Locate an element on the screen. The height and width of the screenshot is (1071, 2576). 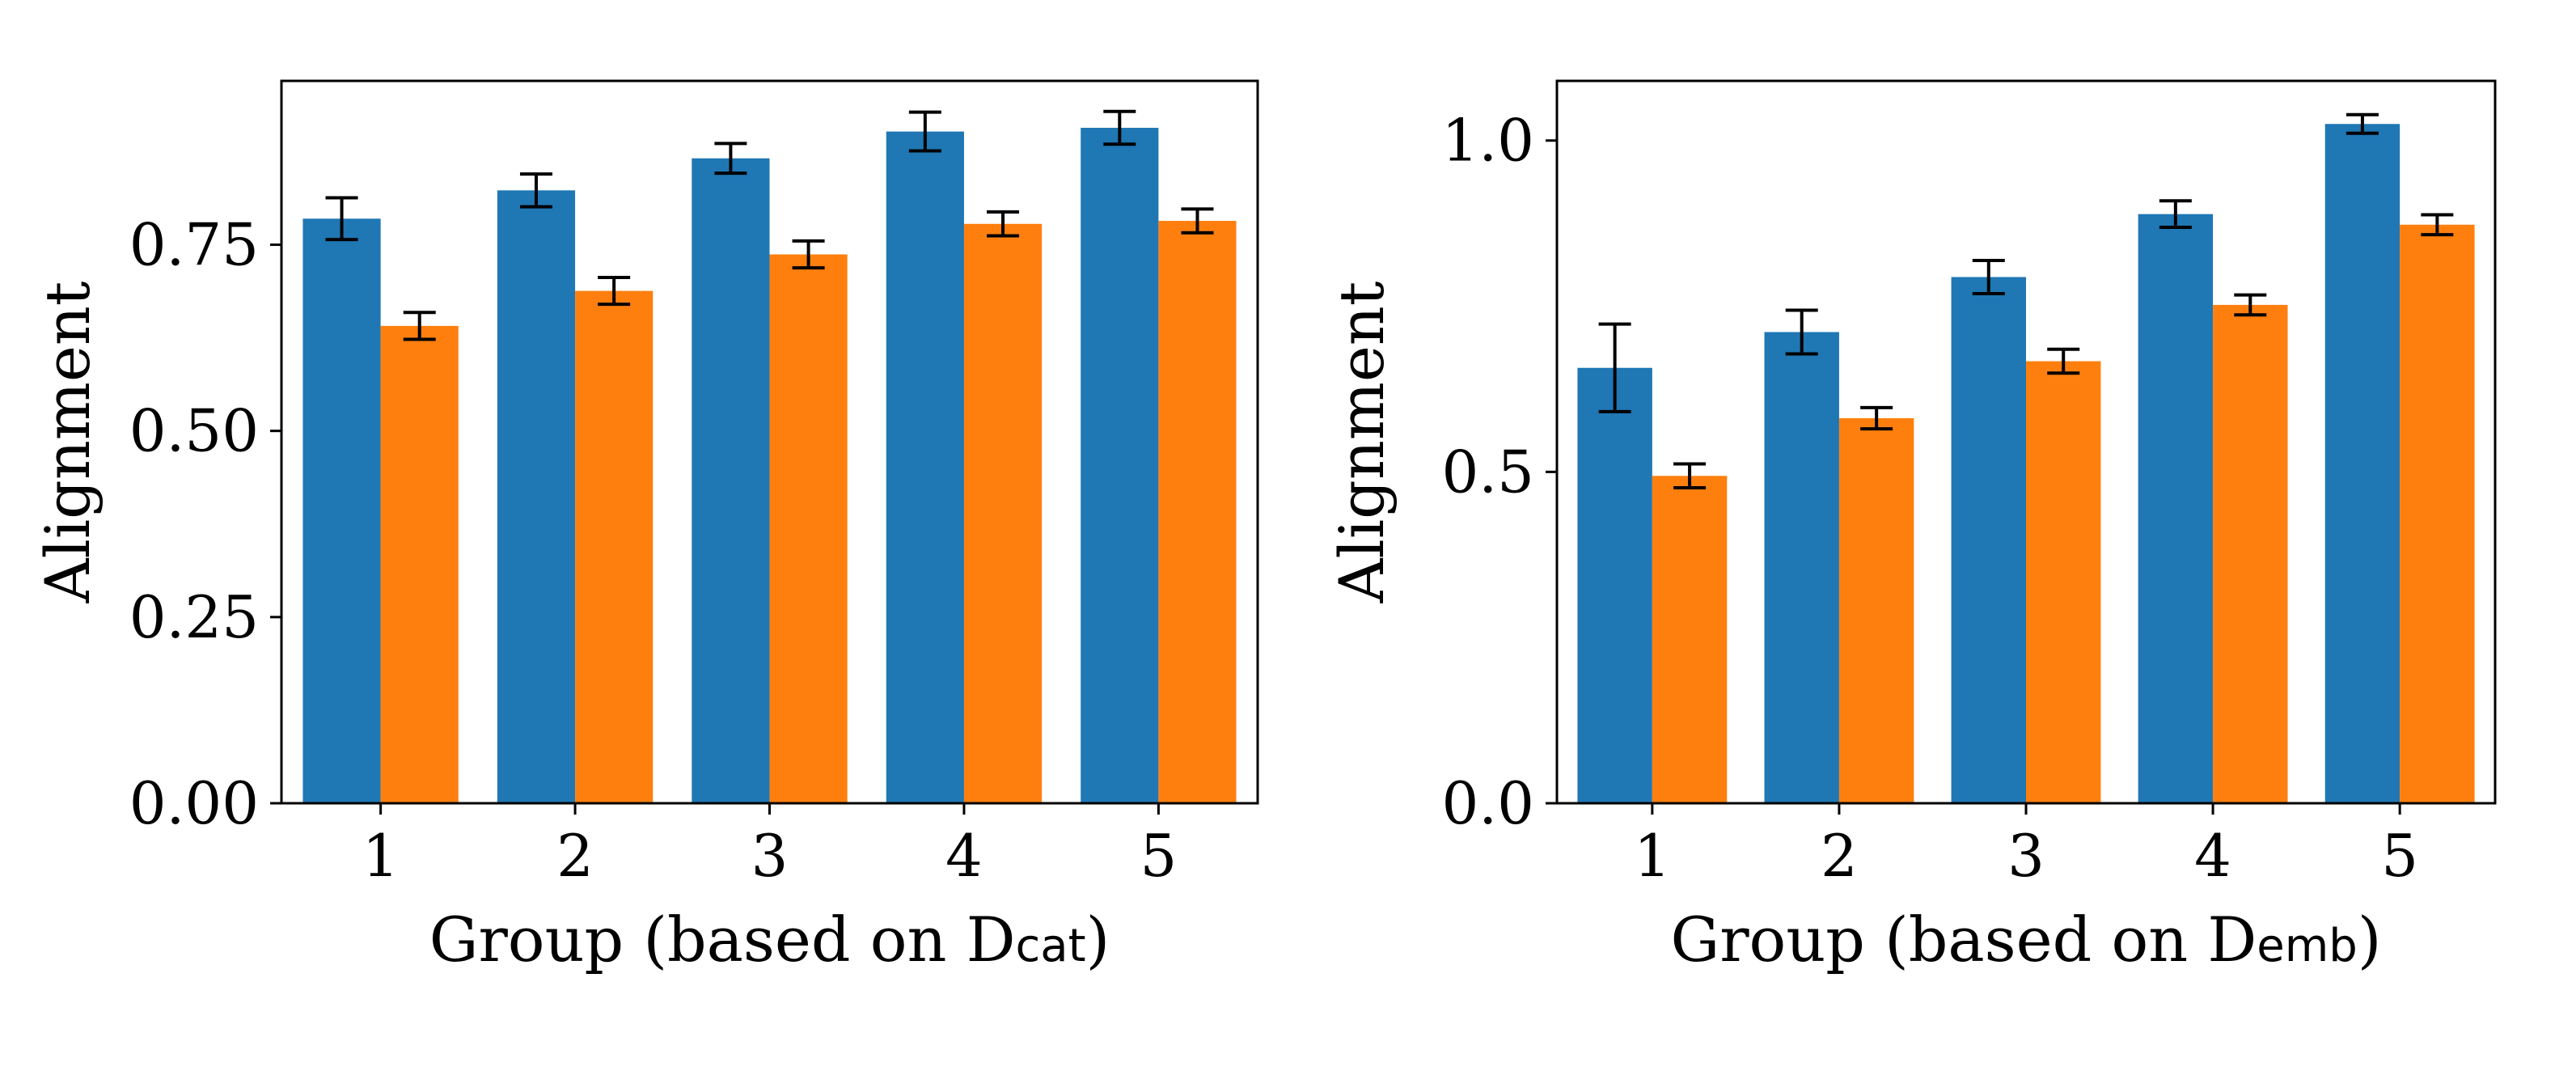
y-tick-label: 0.75 is located at coordinates (194, 245).